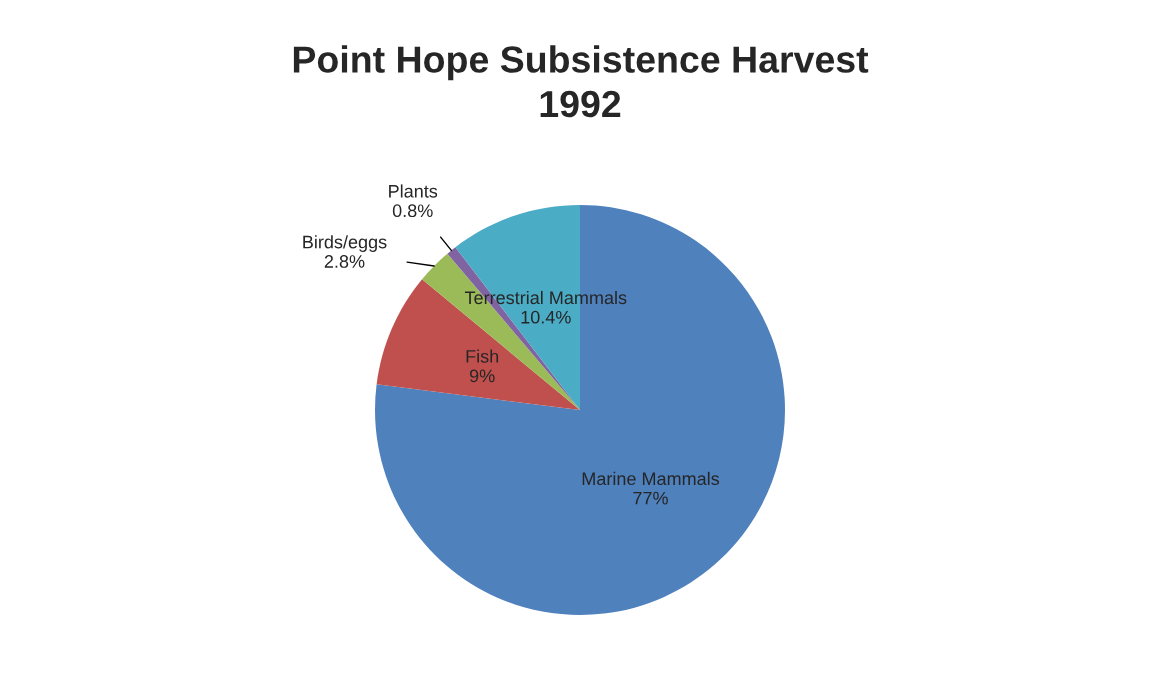 This screenshot has height=674, width=1151. I want to click on slice-label: Fish, so click(482, 356).